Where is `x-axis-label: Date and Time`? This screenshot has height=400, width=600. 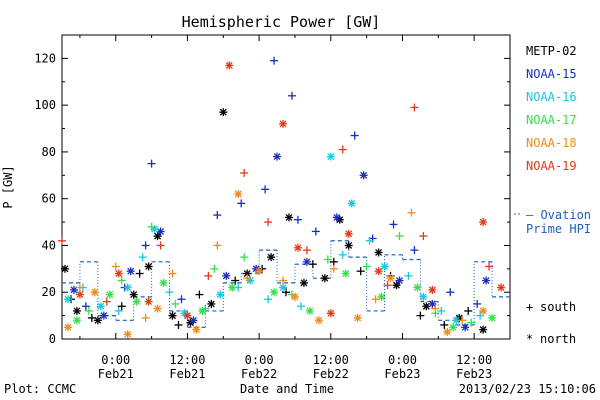
x-axis-label: Date and Time is located at coordinates (287, 389).